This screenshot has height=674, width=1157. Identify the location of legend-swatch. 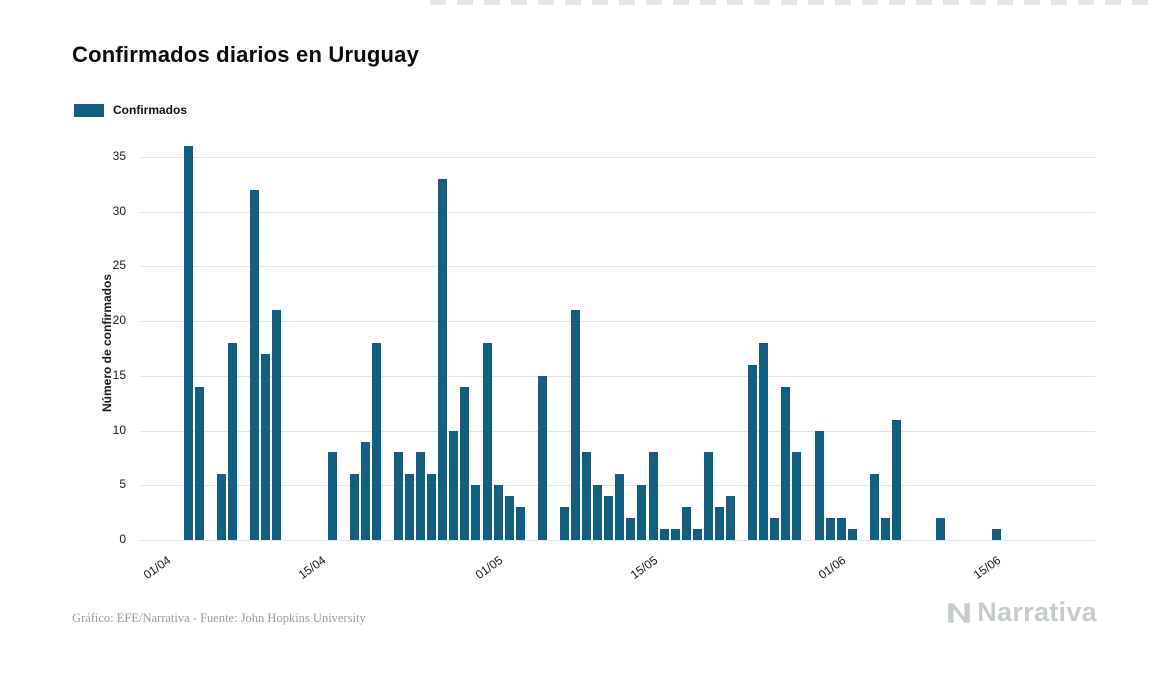
(89, 110).